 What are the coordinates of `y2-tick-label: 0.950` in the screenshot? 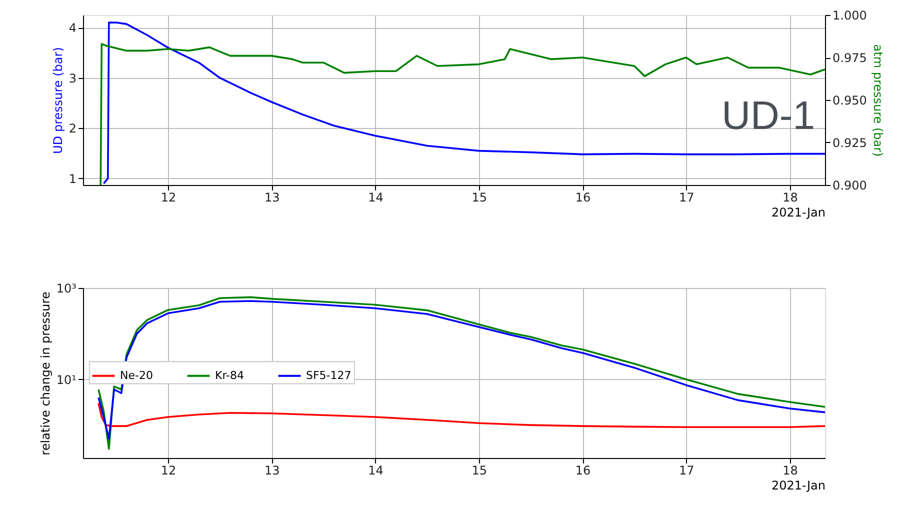 It's located at (849, 101).